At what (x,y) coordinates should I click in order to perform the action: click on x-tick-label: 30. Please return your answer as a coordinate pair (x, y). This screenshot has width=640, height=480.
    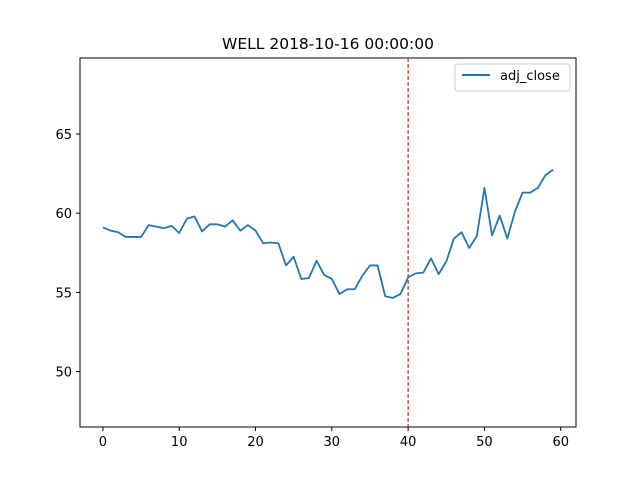
    Looking at the image, I should click on (332, 442).